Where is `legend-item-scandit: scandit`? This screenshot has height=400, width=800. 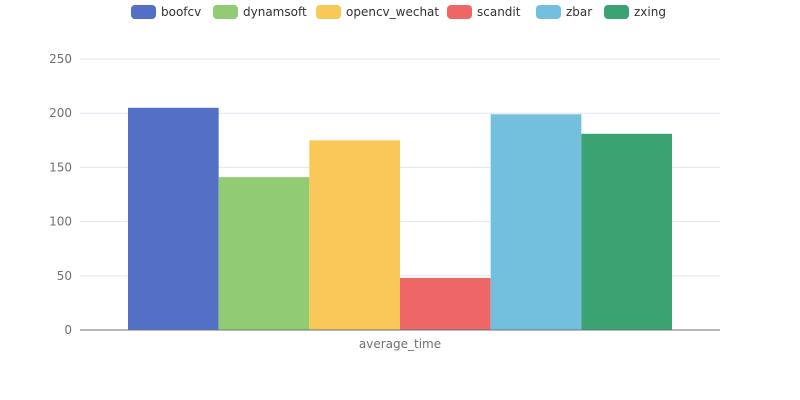 legend-item-scandit: scandit is located at coordinates (484, 12).